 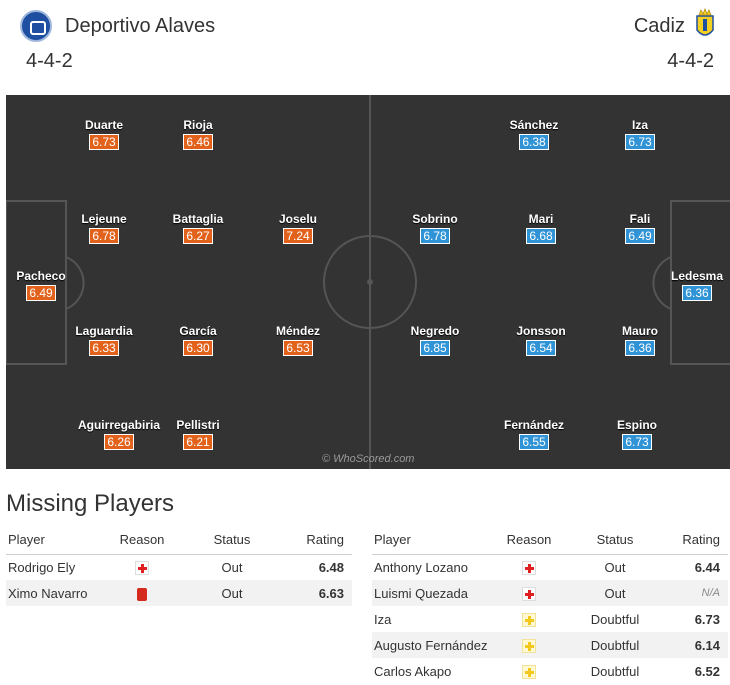 What do you see at coordinates (435, 340) in the screenshot?
I see `away-player: Negredo 6.85` at bounding box center [435, 340].